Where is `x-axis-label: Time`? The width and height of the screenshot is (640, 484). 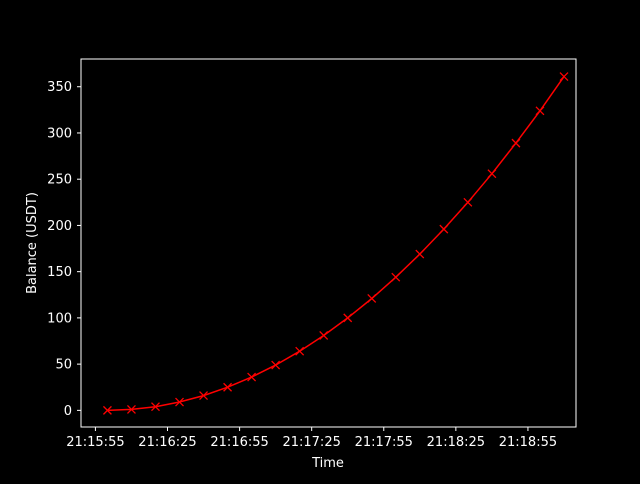
x-axis-label: Time is located at coordinates (327, 463).